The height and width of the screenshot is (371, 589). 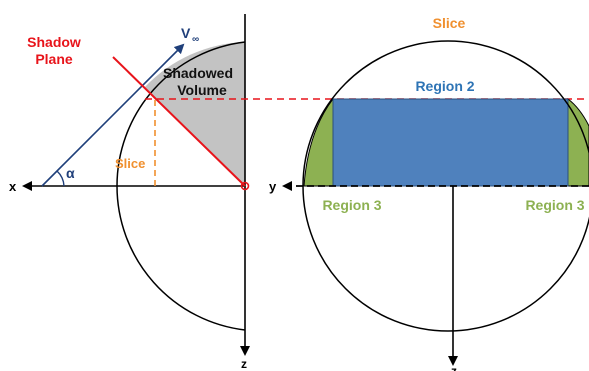 I want to click on freestream-vector, so click(x=113, y=115).